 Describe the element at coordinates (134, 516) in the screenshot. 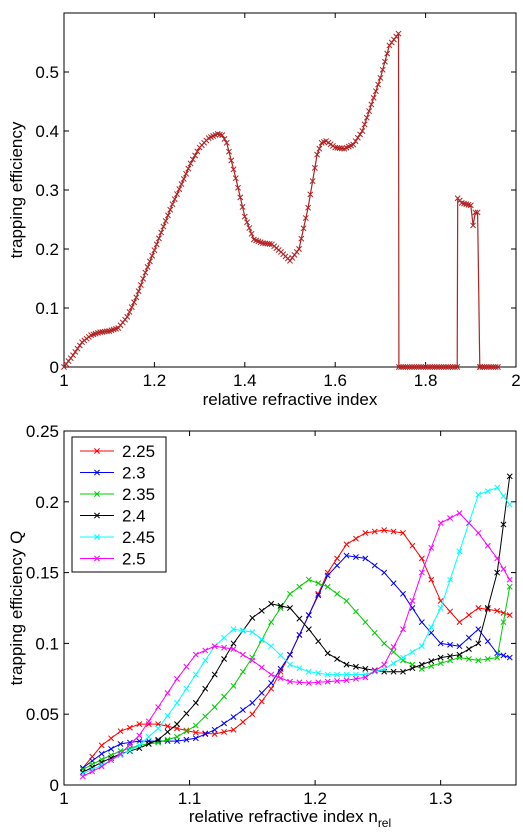

I see `legend-label-2.4: 2.4` at that location.